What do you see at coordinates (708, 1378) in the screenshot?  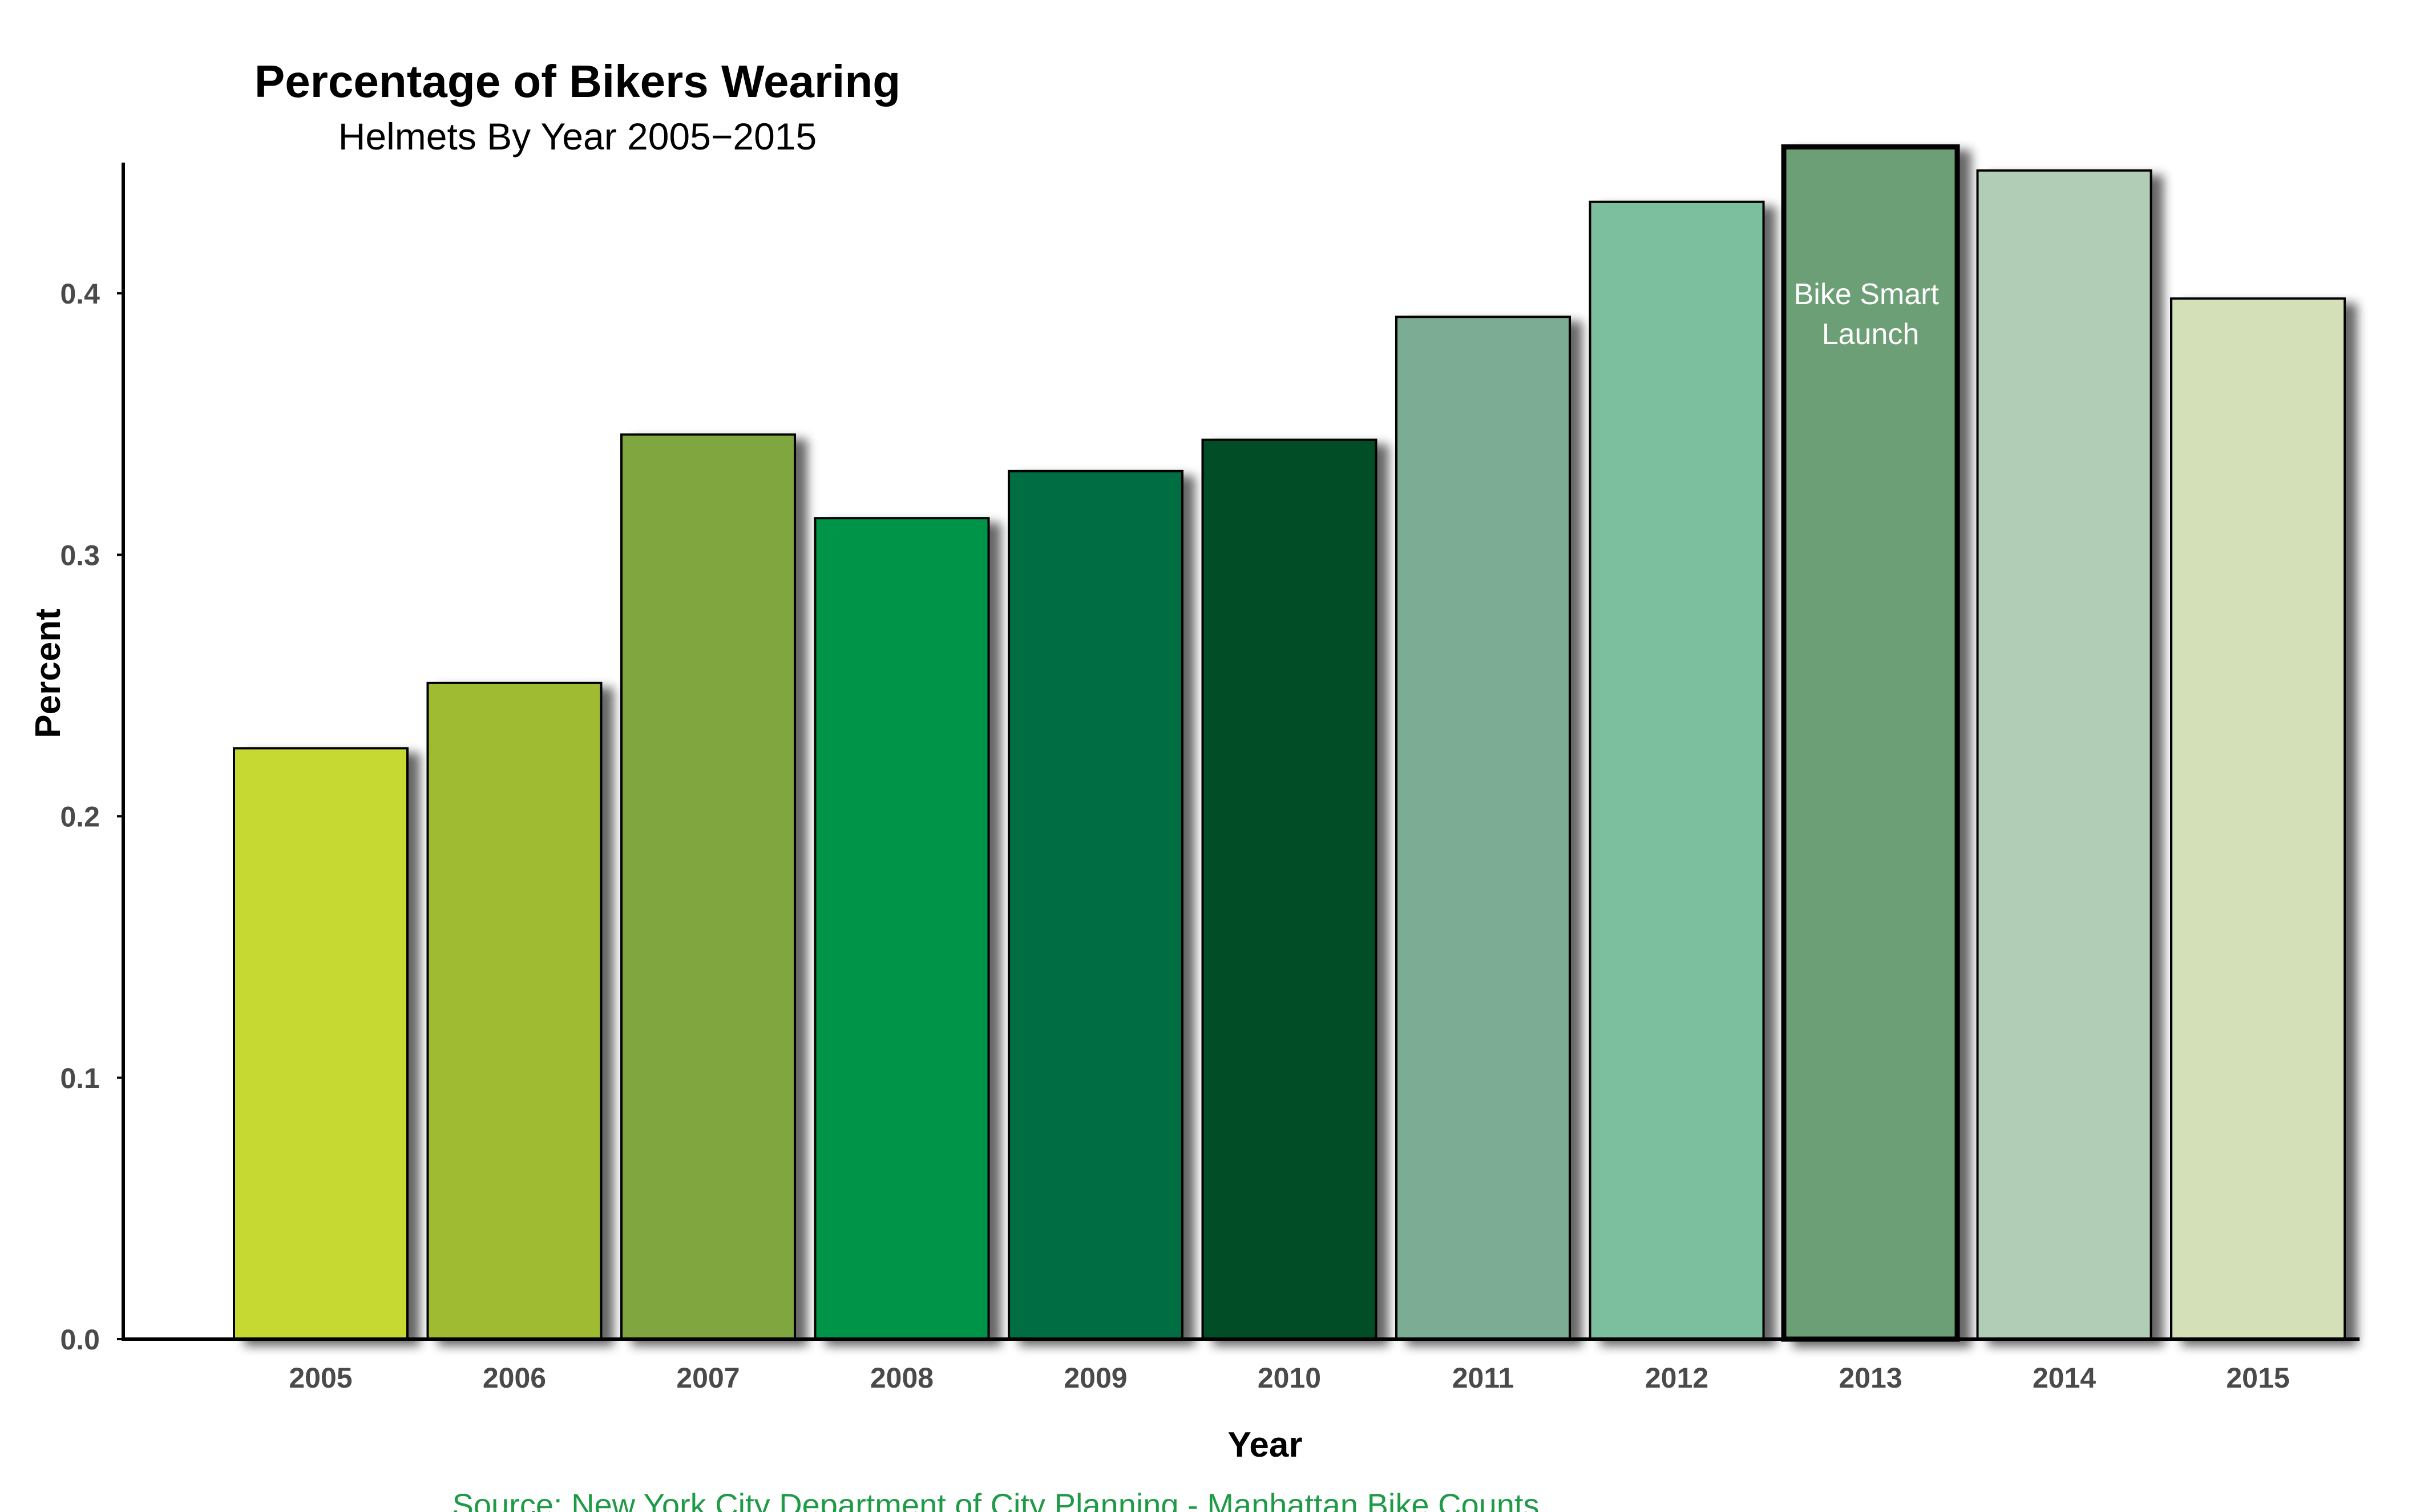 I see `x-tick-label-2007: 2007` at bounding box center [708, 1378].